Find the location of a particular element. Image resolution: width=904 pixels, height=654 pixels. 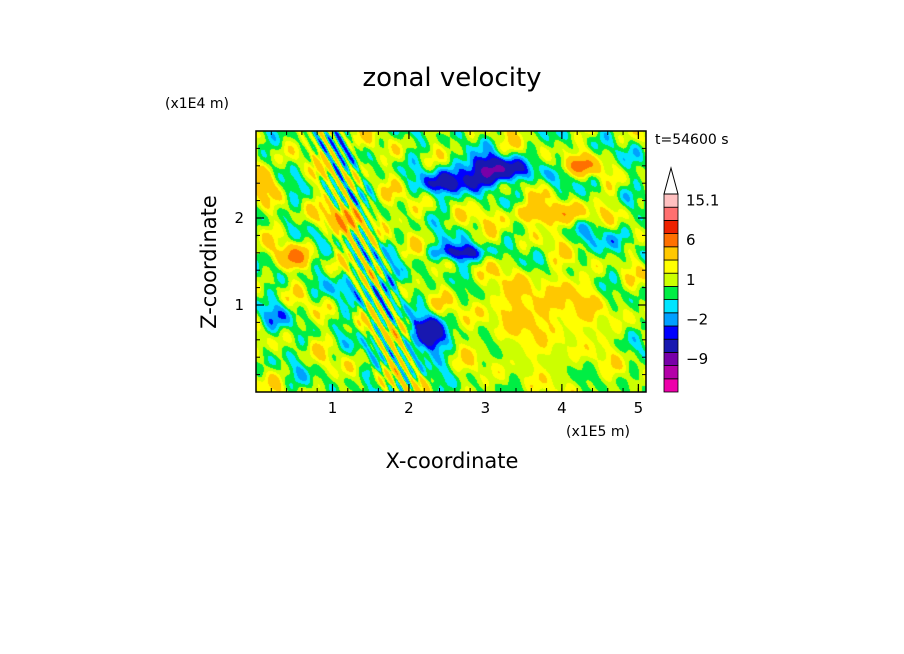

y-scale-label: (x1E4 m) is located at coordinates (197, 104).